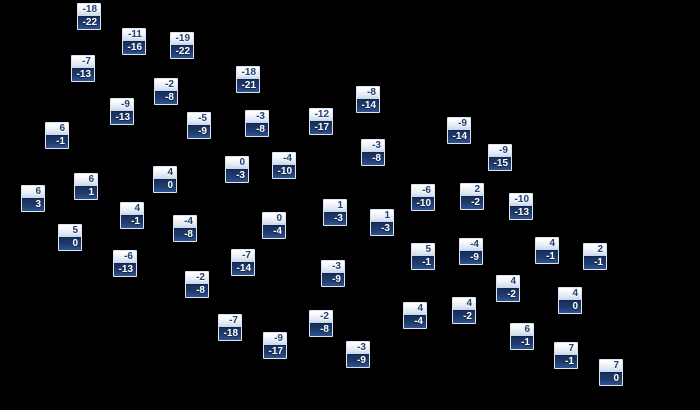 The height and width of the screenshot is (410, 700). I want to click on temperature-marker: -9 -15, so click(500, 157).